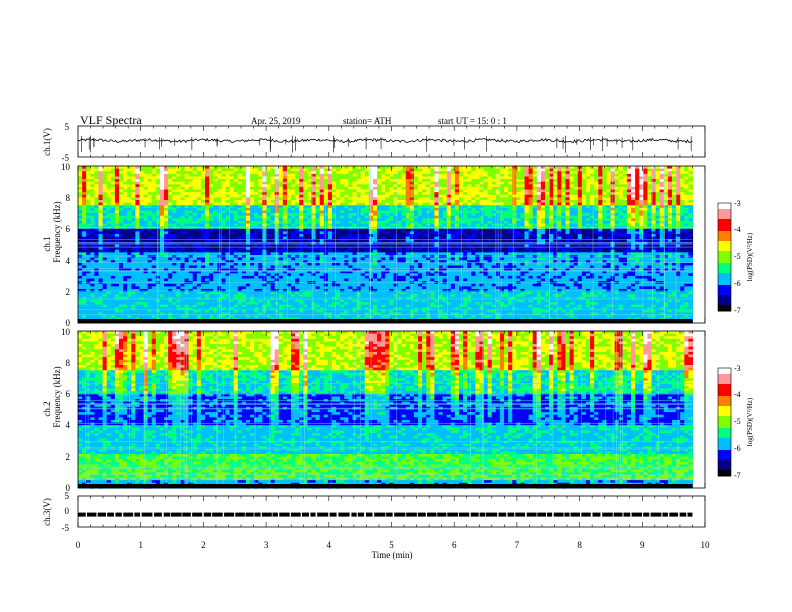 This screenshot has width=792, height=612. I want to click on start-ut-label: start UT = 15: 0 : 1, so click(472, 121).